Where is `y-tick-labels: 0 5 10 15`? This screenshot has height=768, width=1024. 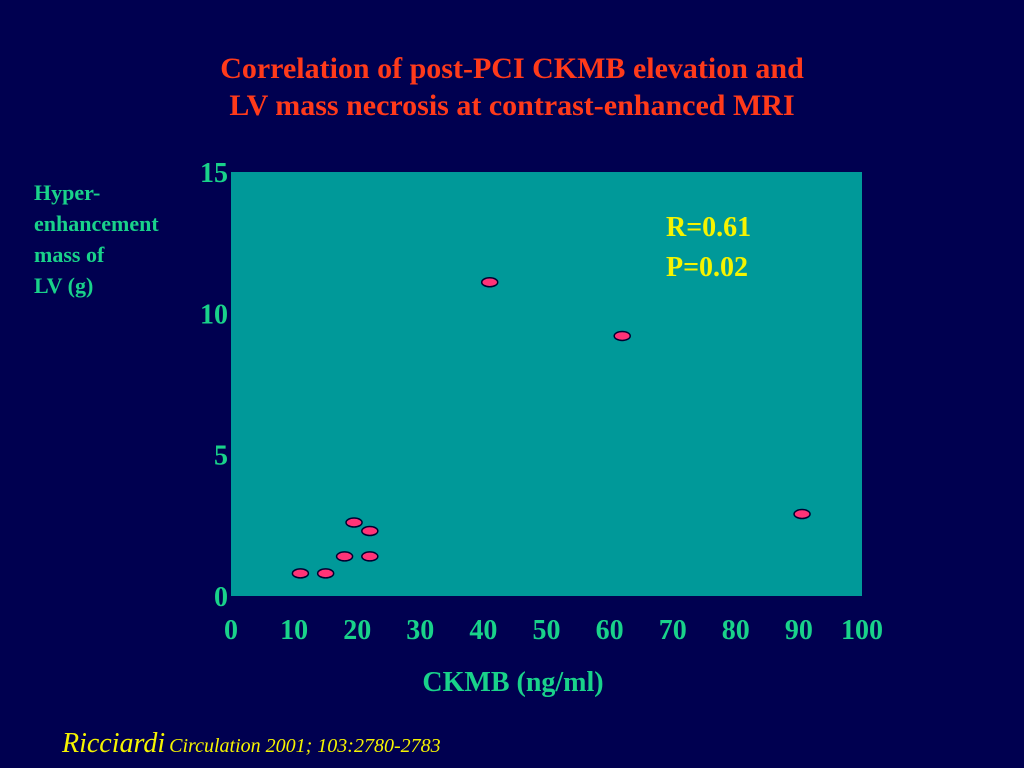 y-tick-labels: 0 5 10 15 is located at coordinates (214, 385).